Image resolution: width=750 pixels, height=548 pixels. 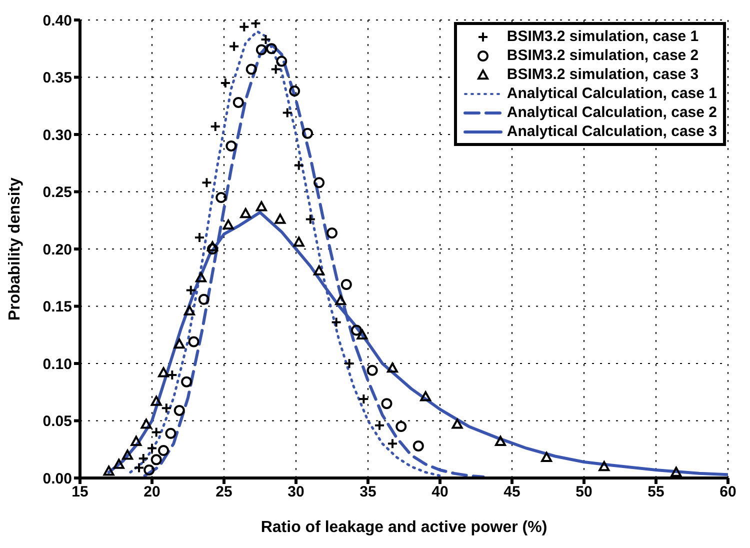 I want to click on x-tick-label: 60, so click(x=728, y=492).